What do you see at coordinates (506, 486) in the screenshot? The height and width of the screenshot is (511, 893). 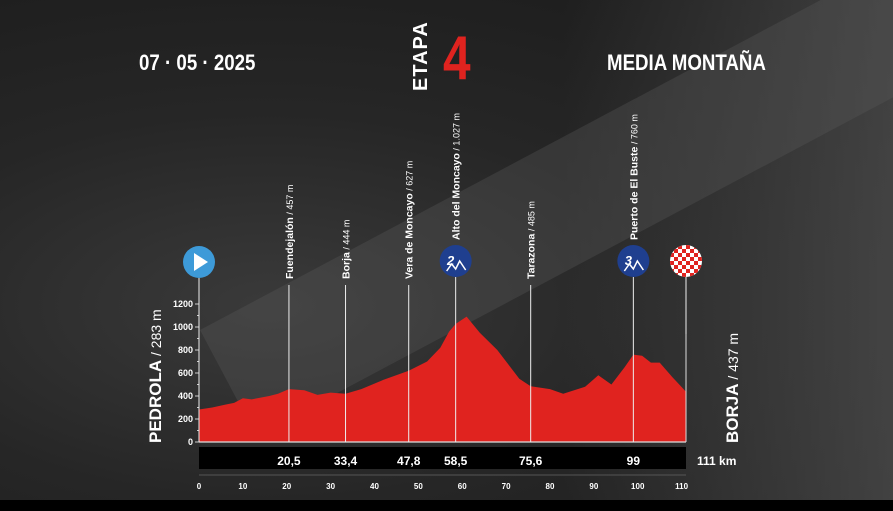 I see `x-tick-label: 70` at bounding box center [506, 486].